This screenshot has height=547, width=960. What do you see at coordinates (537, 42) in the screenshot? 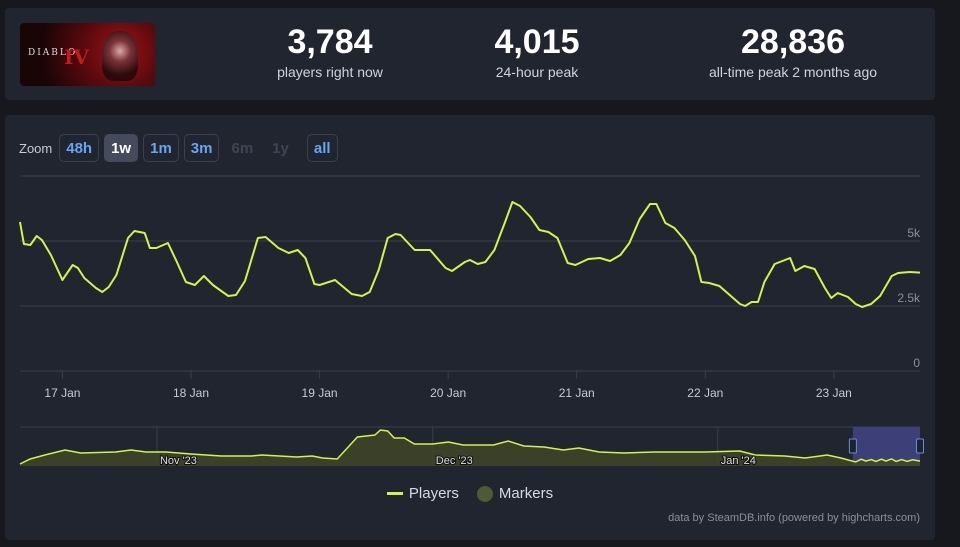
I see `stat-value: 4,015` at bounding box center [537, 42].